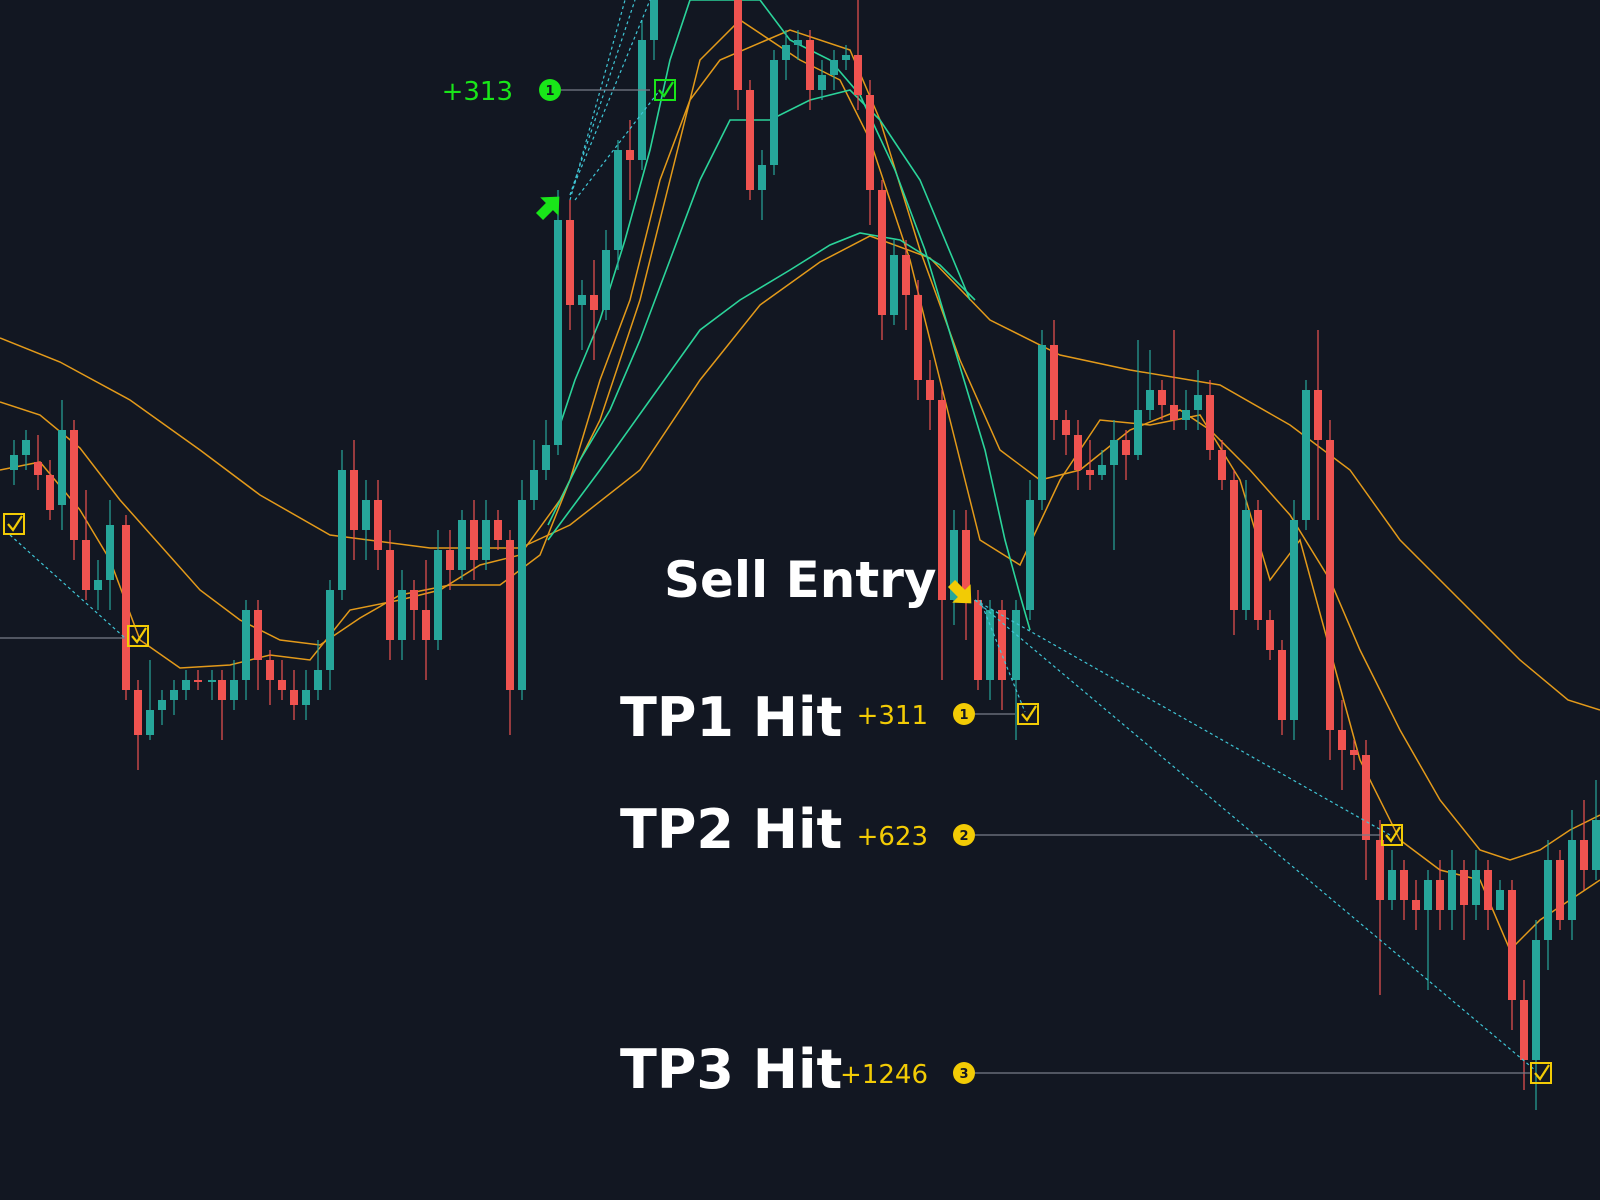  I want to click on sell-tp2-check-icon, so click(1393, 834).